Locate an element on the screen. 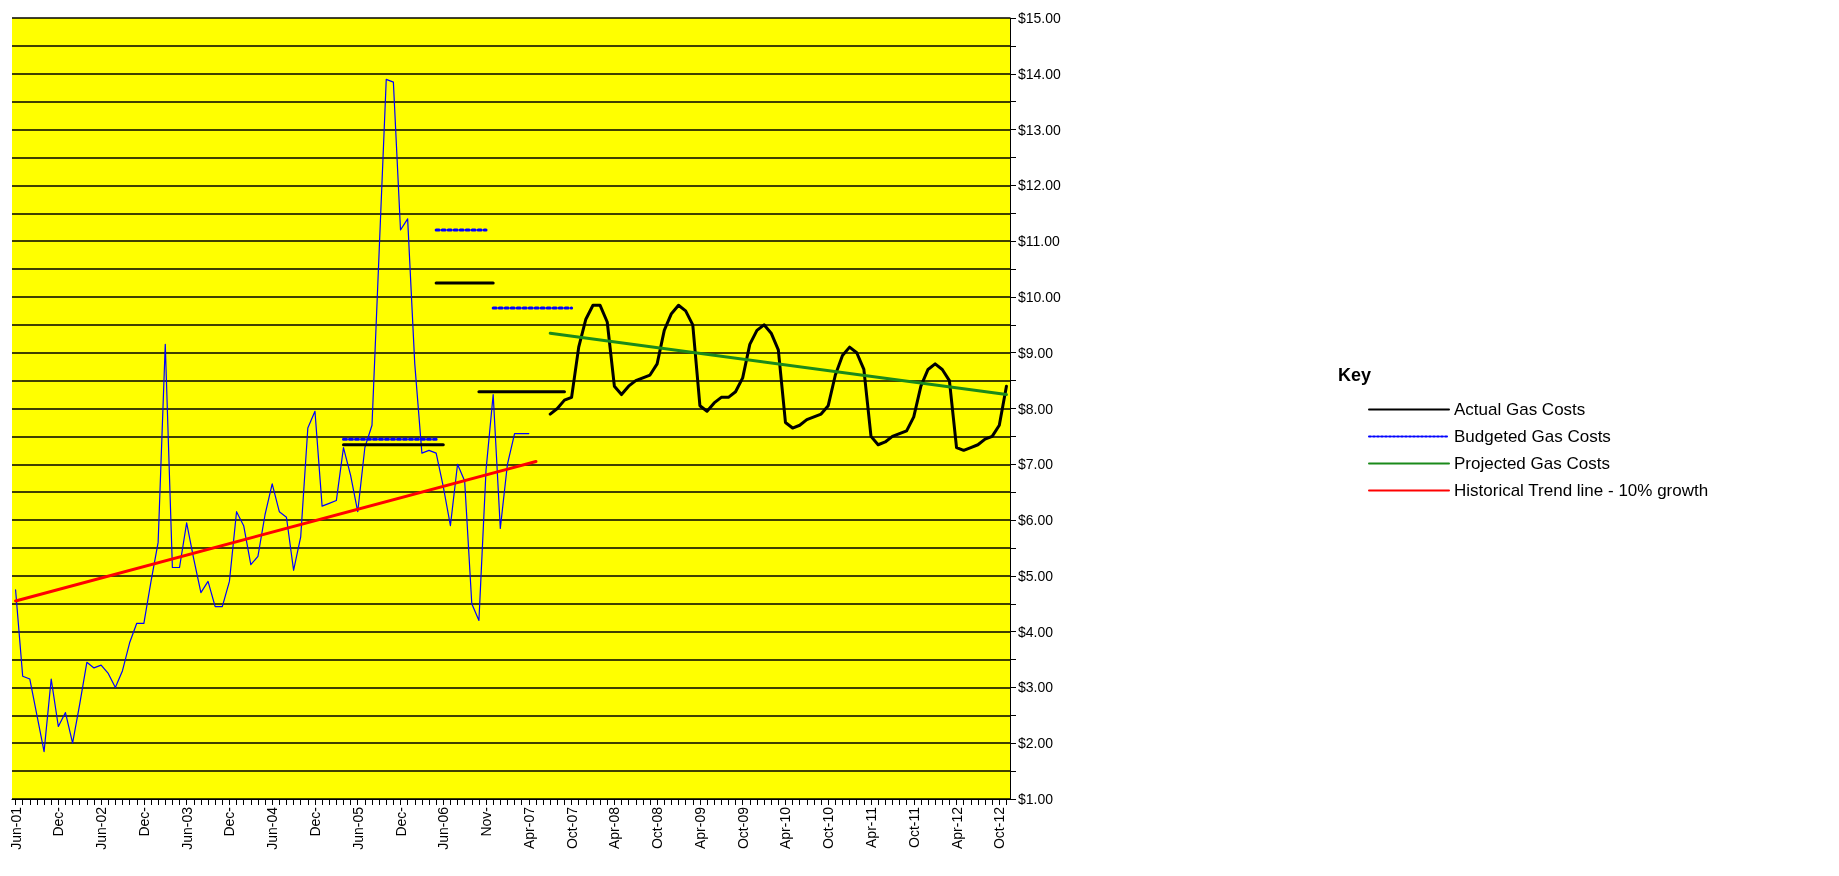 This screenshot has width=1839, height=876. legend-label: Actual Gas Costs is located at coordinates (1520, 409).